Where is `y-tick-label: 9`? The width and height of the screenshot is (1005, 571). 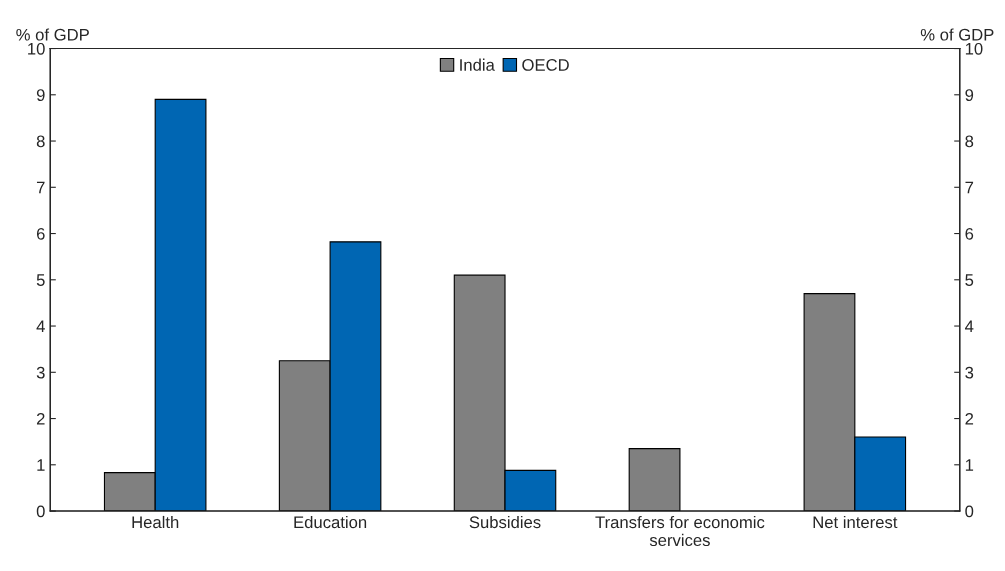 y-tick-label: 9 is located at coordinates (40, 95).